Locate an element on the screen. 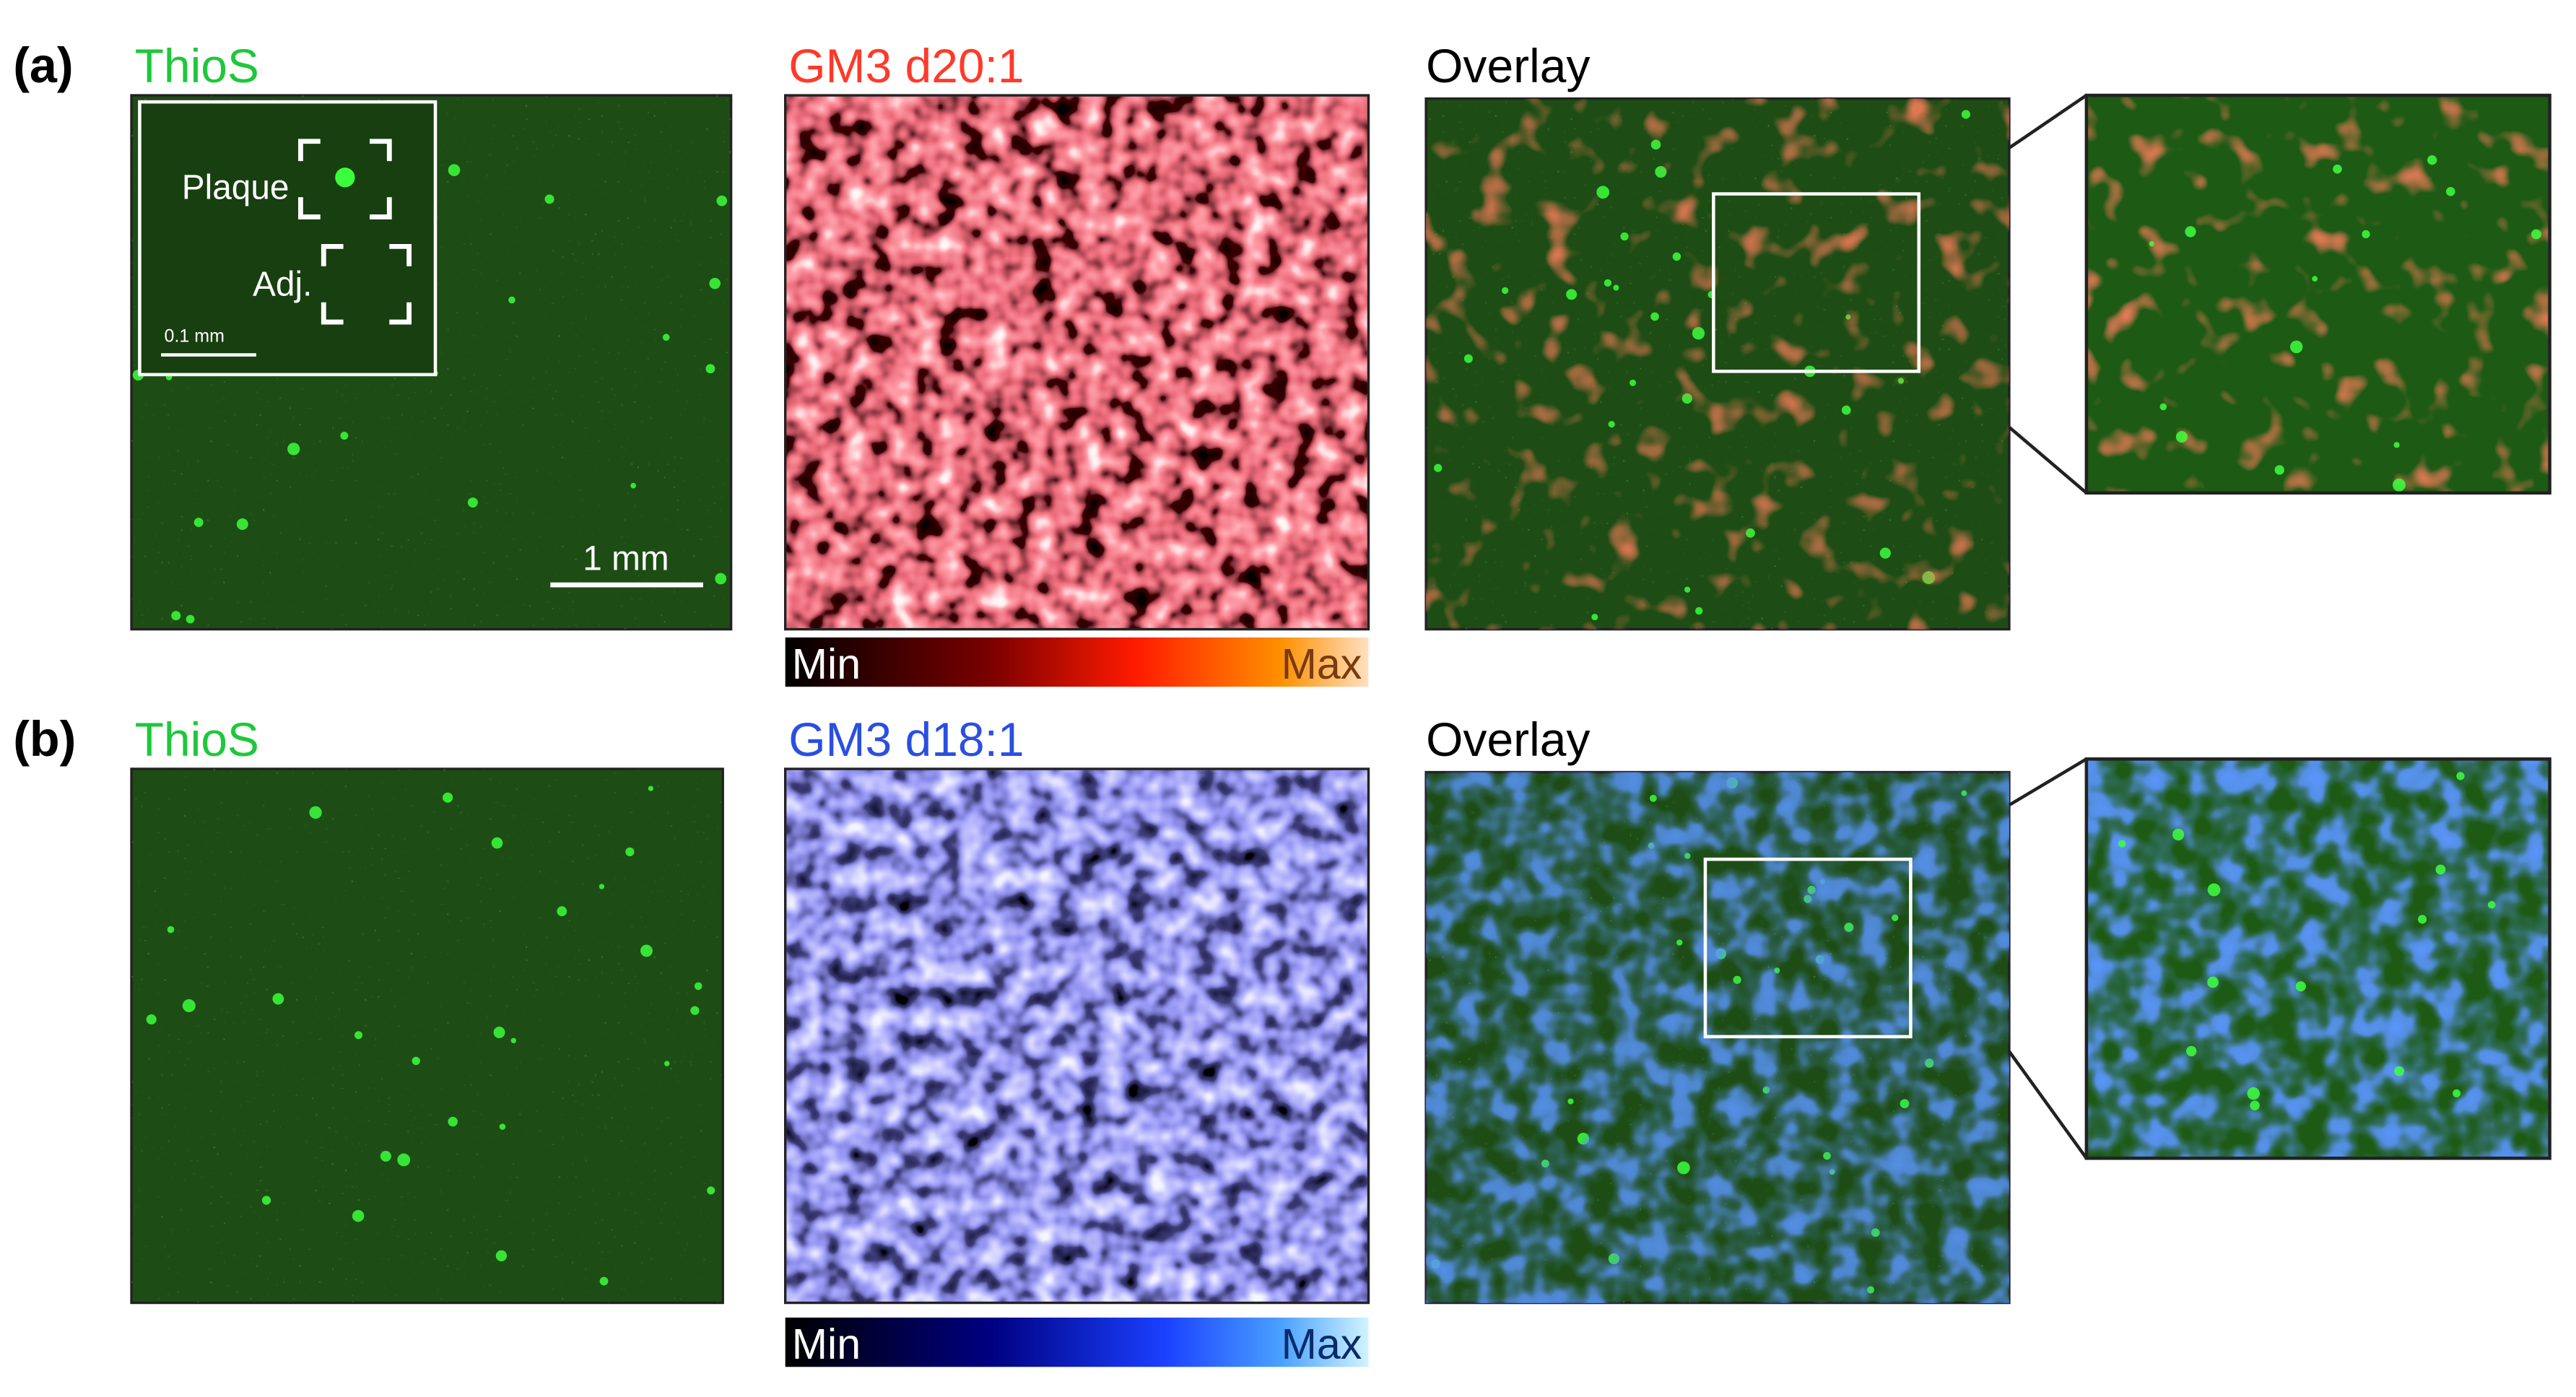 The width and height of the screenshot is (2576, 1397). overlay-gm3 is located at coordinates (1717, 364).